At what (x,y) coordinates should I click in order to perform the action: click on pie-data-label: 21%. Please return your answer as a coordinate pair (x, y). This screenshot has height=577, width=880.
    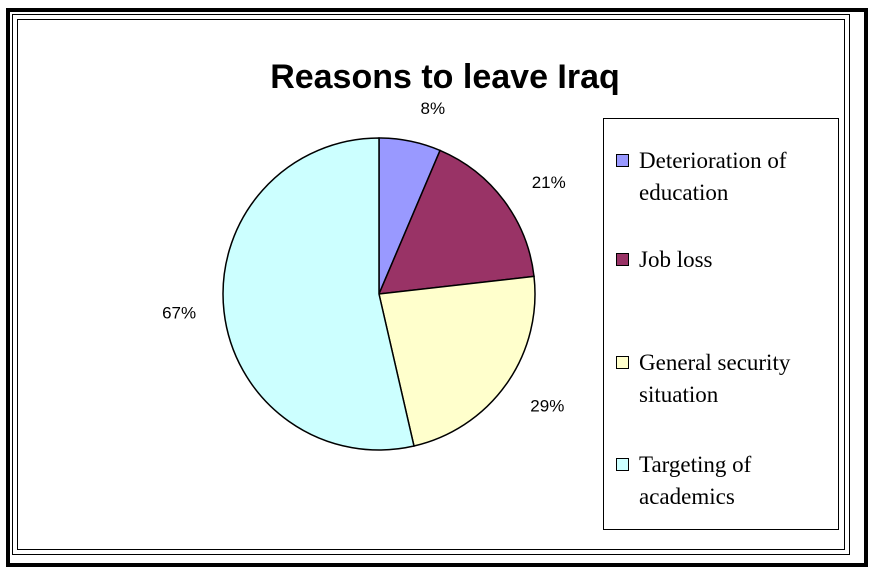
    Looking at the image, I should click on (549, 182).